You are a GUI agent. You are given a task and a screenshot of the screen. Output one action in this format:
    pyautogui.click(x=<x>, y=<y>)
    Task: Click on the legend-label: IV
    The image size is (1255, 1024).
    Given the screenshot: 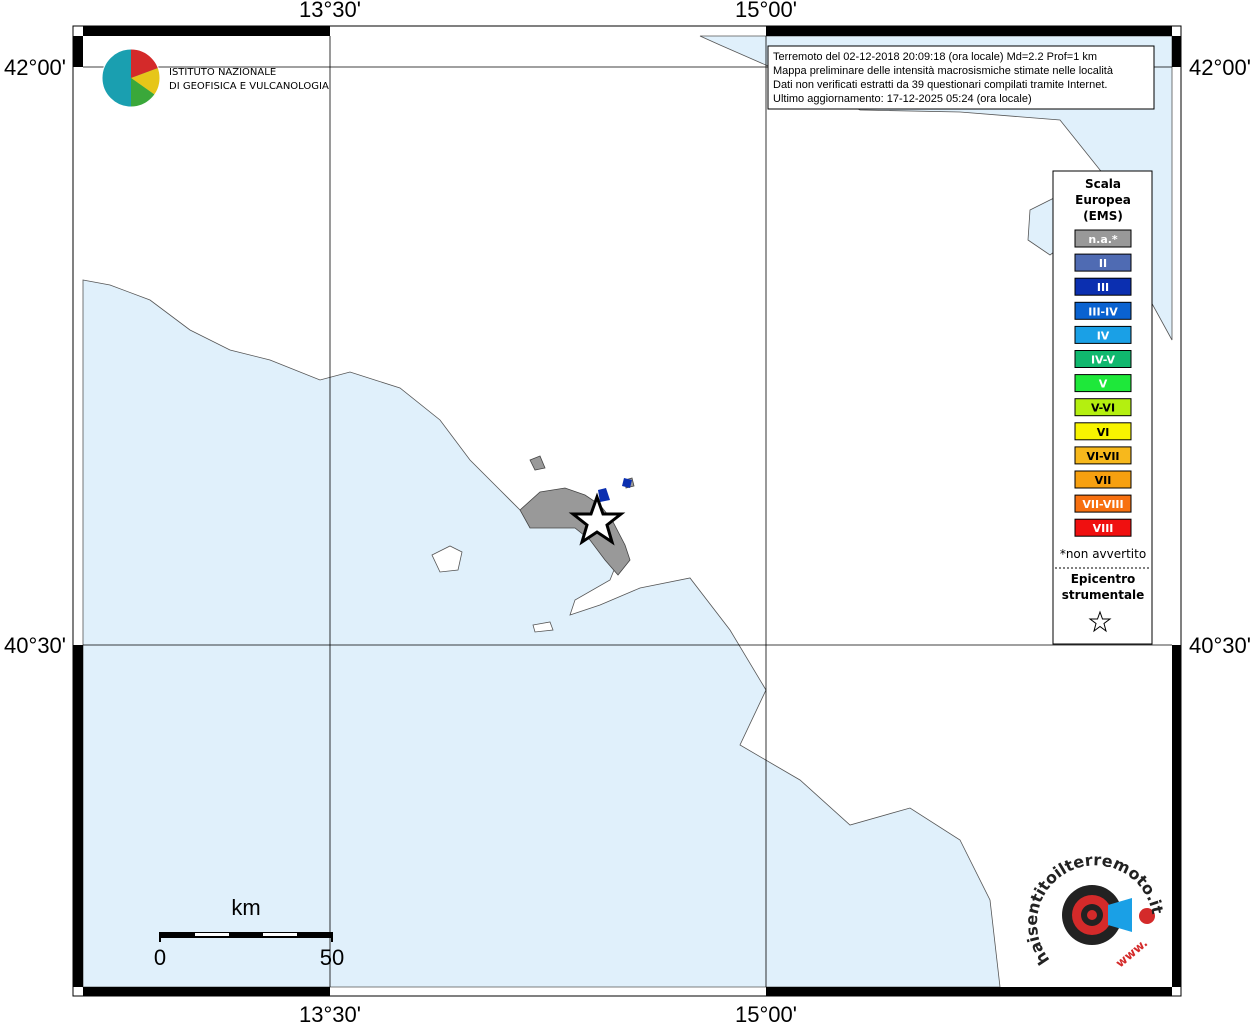 What is the action you would take?
    pyautogui.click(x=1103, y=335)
    